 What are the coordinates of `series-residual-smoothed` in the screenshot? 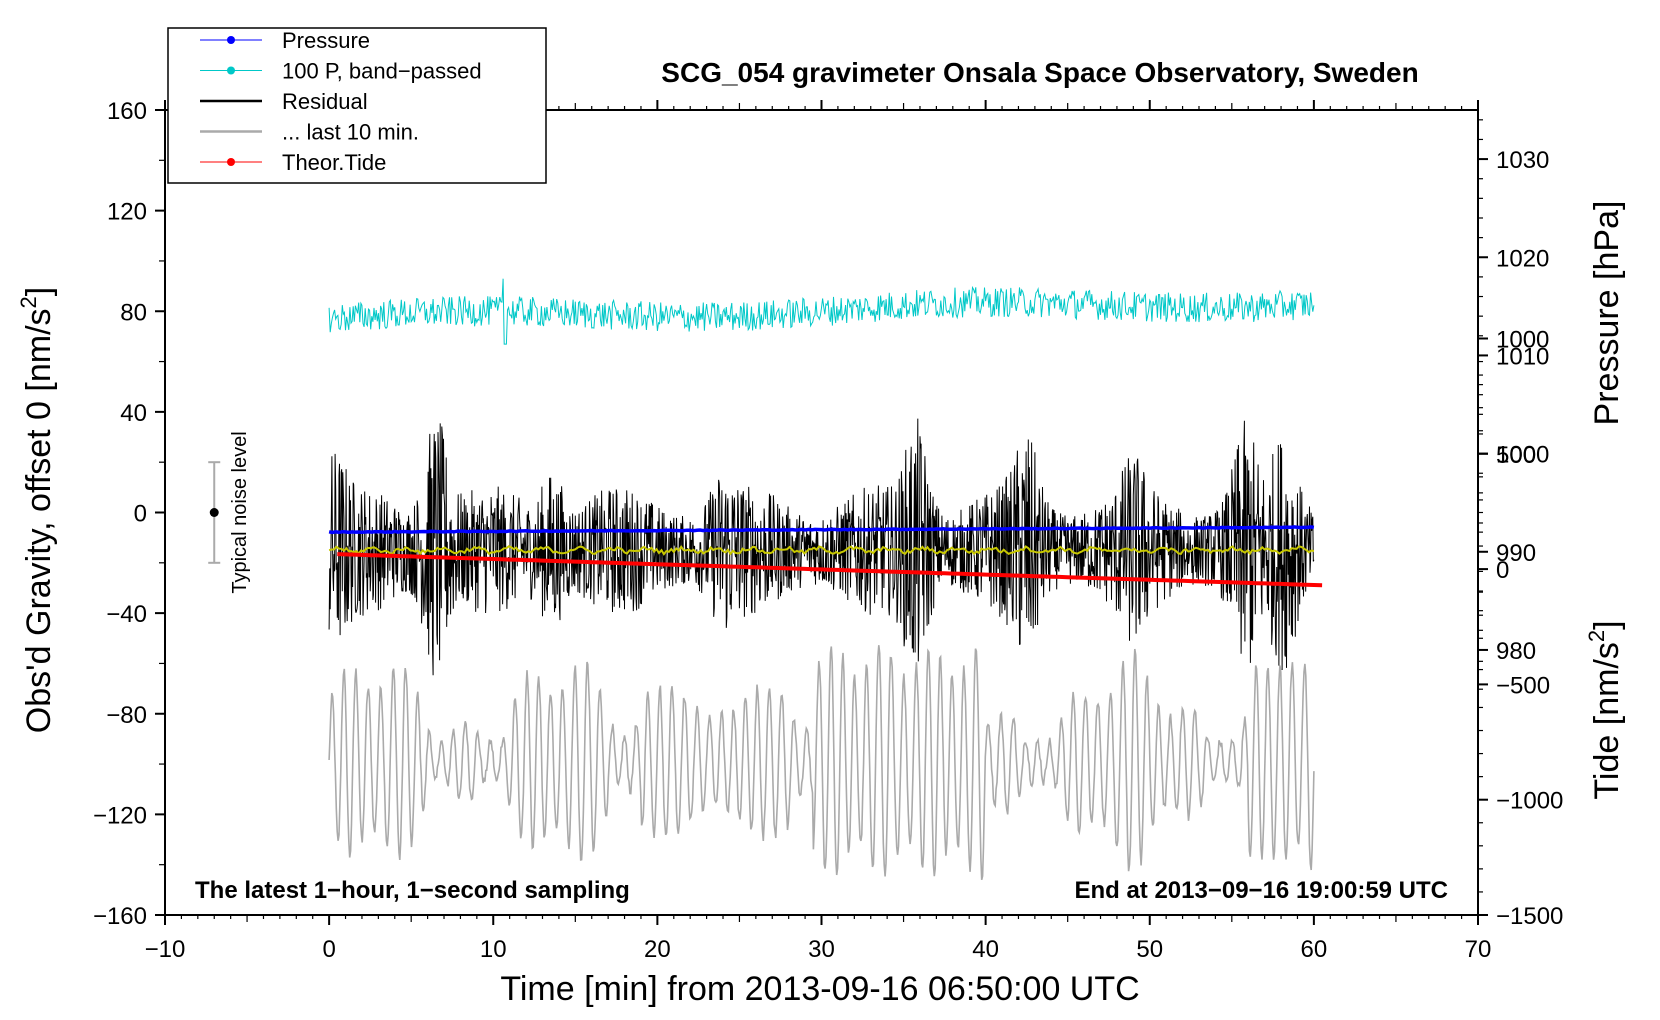 It's located at (821, 550).